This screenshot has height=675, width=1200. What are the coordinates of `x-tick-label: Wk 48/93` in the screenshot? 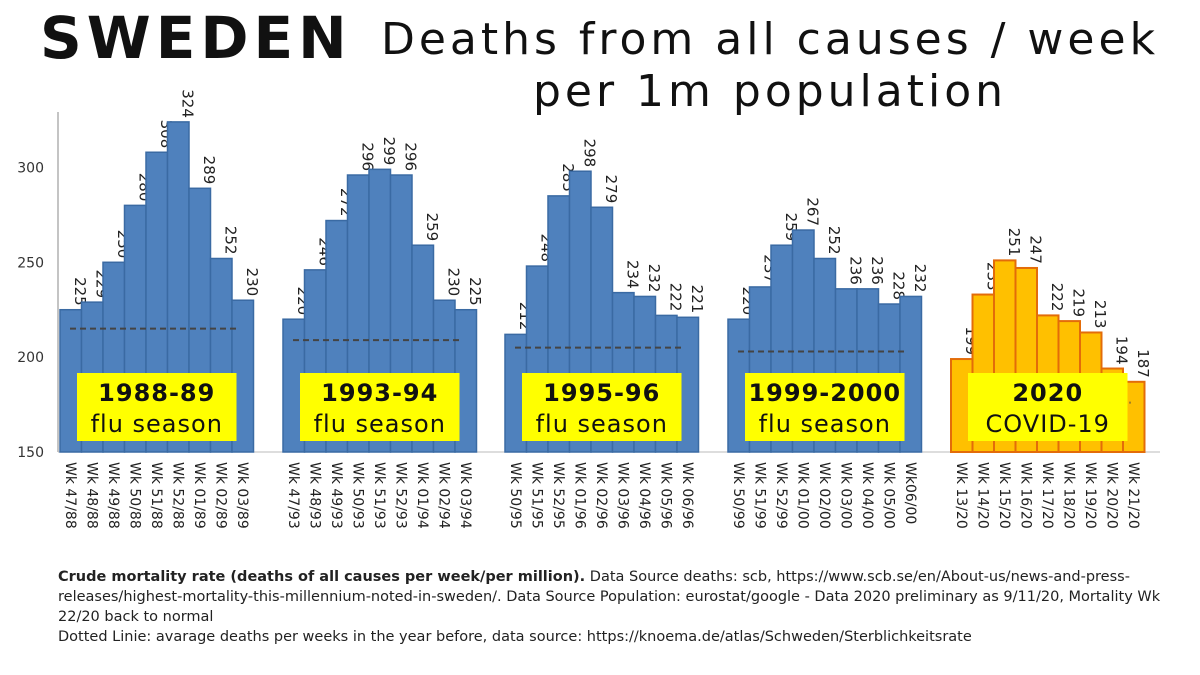 It's located at (314, 495).